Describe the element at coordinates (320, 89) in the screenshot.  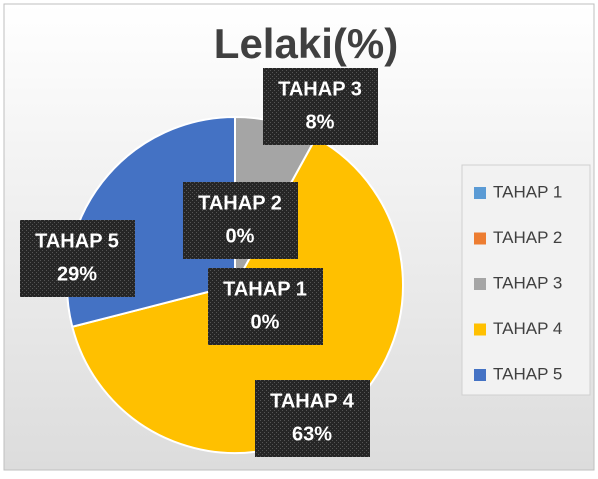
I see `data-label-name: TAHAP 3` at that location.